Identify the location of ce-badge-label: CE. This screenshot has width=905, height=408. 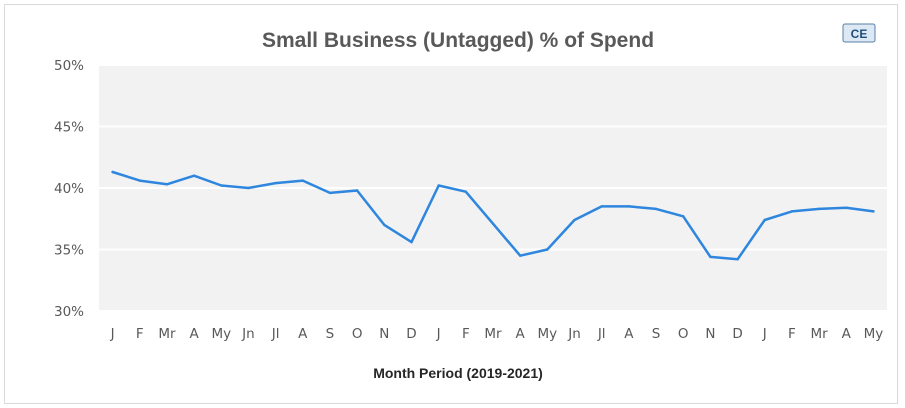
(859, 34).